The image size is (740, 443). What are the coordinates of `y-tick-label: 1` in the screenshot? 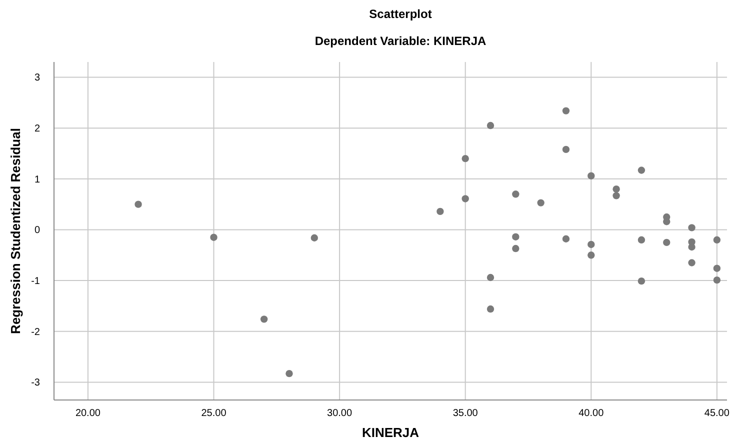 It's located at (37, 180).